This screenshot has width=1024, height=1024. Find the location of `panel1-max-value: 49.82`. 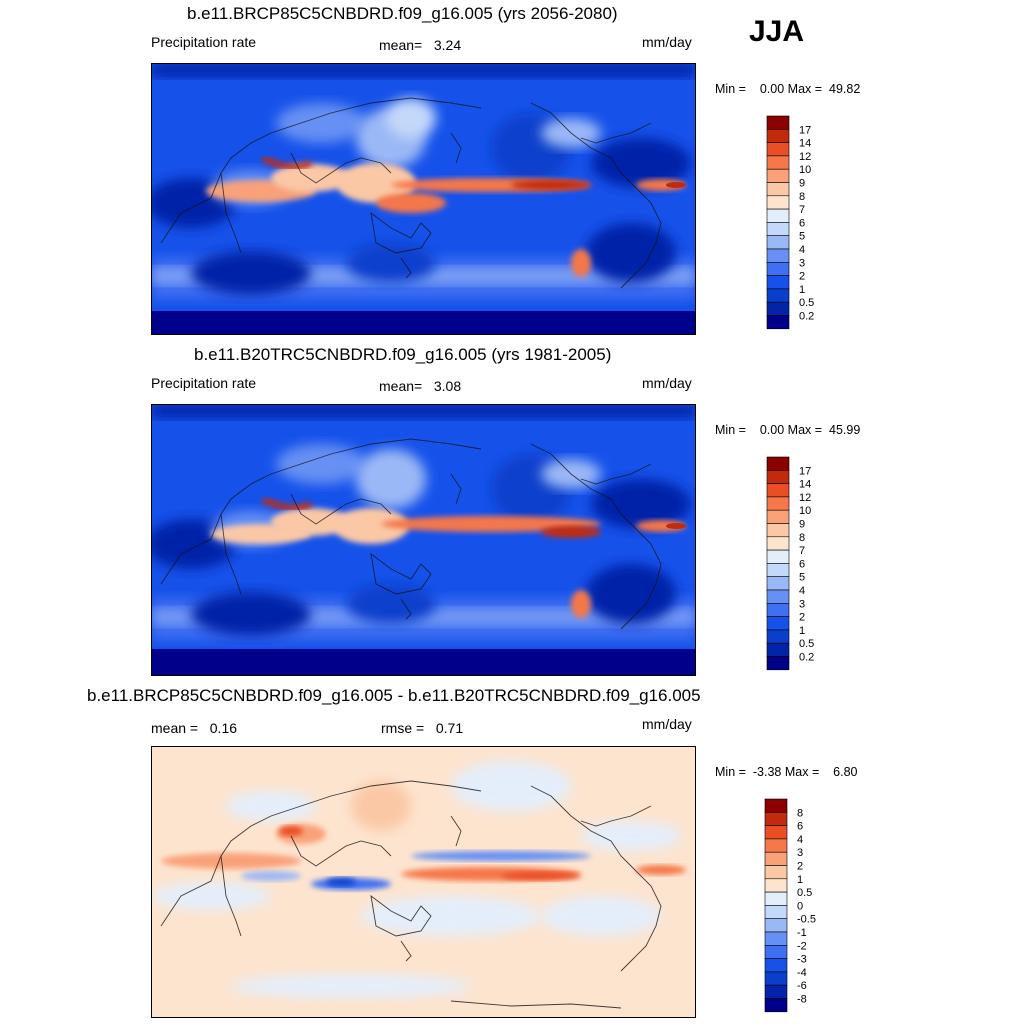

panel1-max-value: 49.82 is located at coordinates (845, 89).